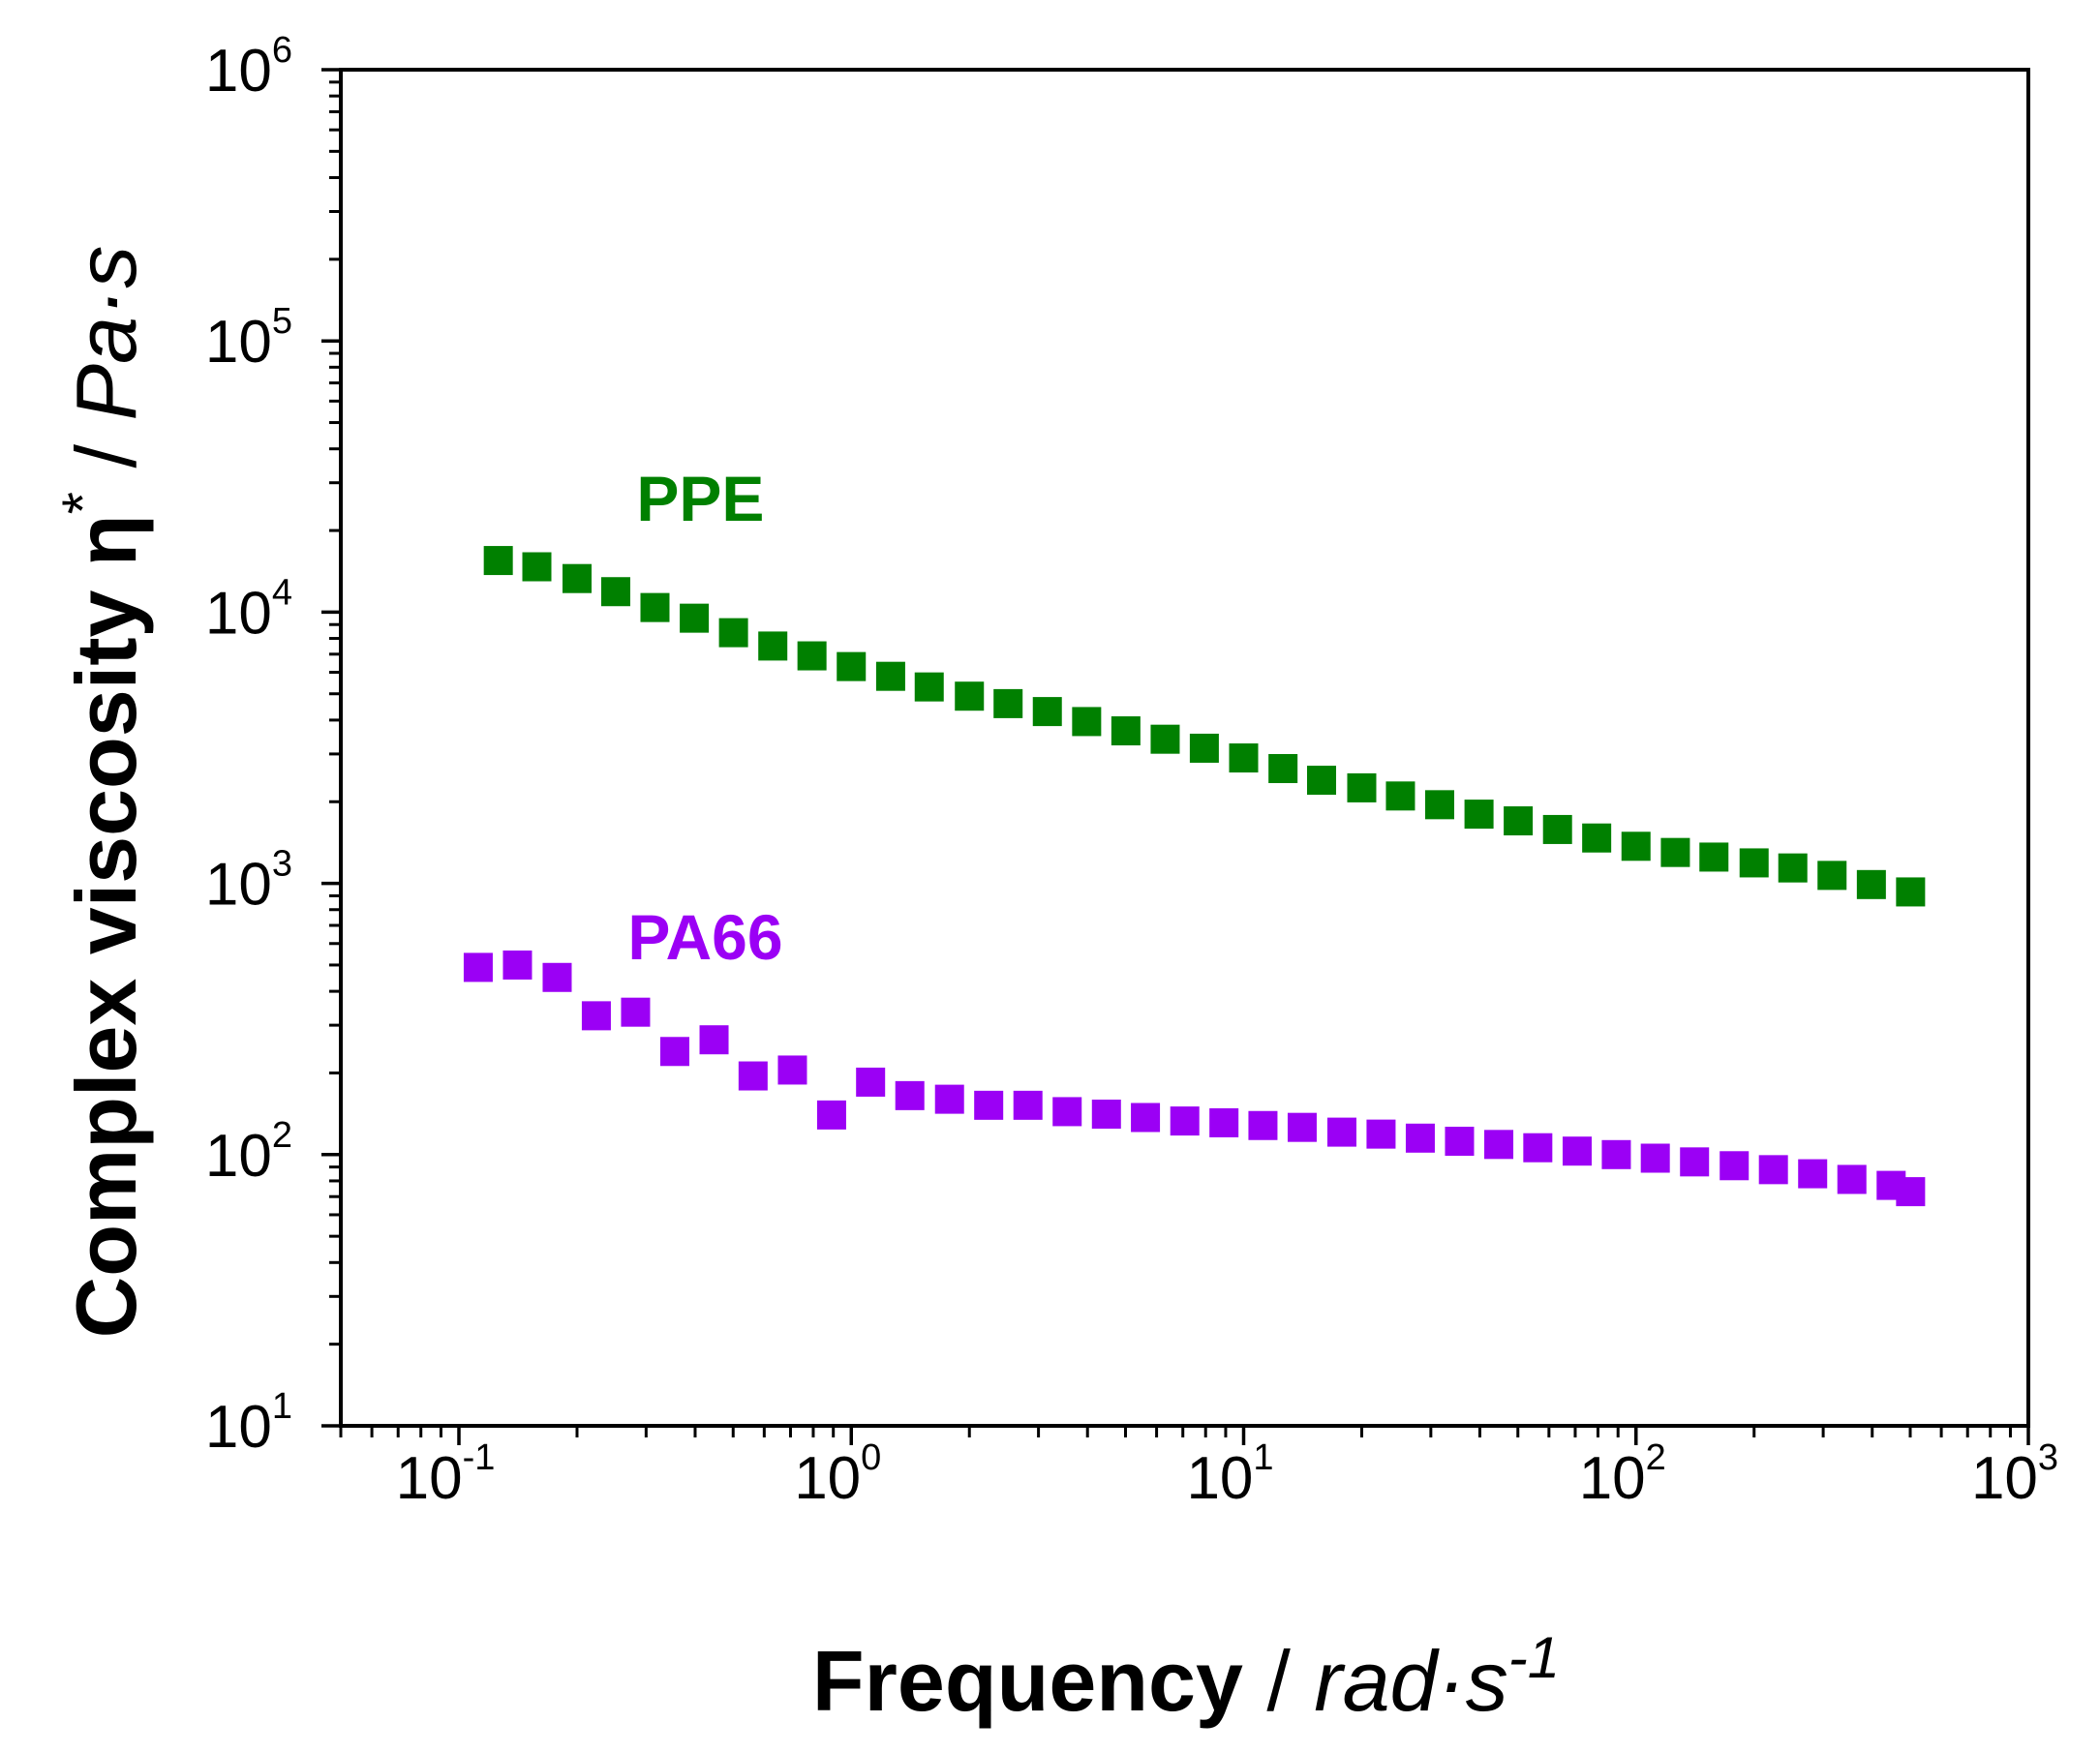 This screenshot has width=2100, height=1753. I want to click on x-tick-label-exponent: -1, so click(480, 1457).